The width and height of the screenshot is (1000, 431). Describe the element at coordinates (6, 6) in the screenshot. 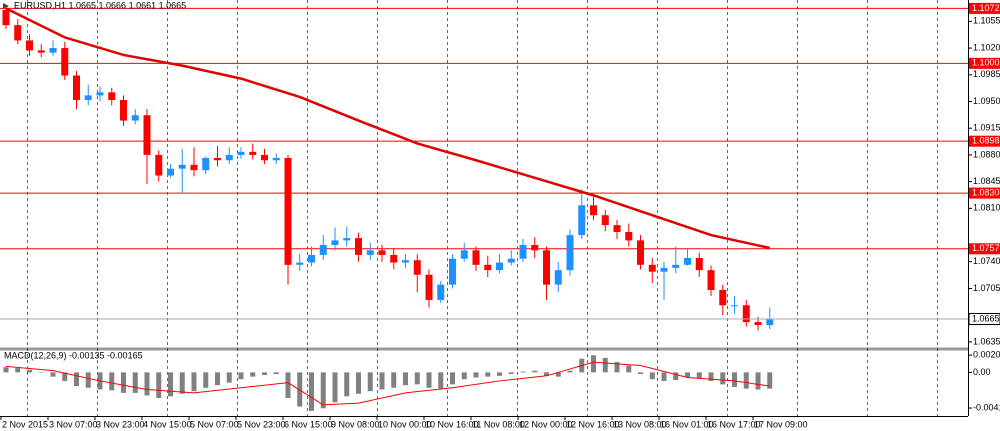

I see `title-icon` at that location.